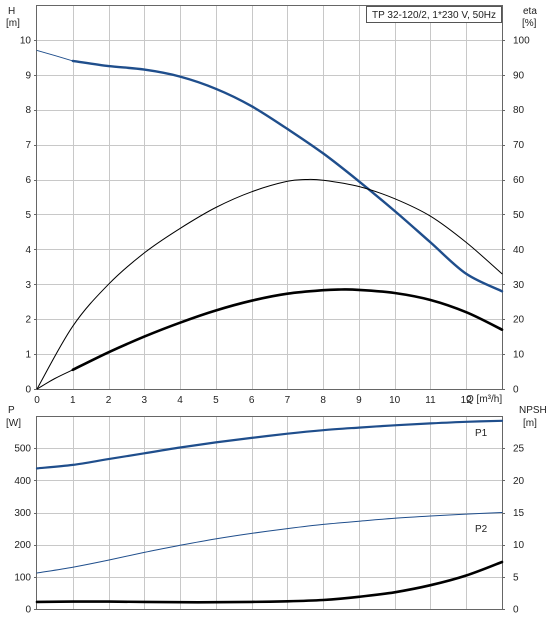  I want to click on y-left-tick-label-top: 9, so click(28, 75).